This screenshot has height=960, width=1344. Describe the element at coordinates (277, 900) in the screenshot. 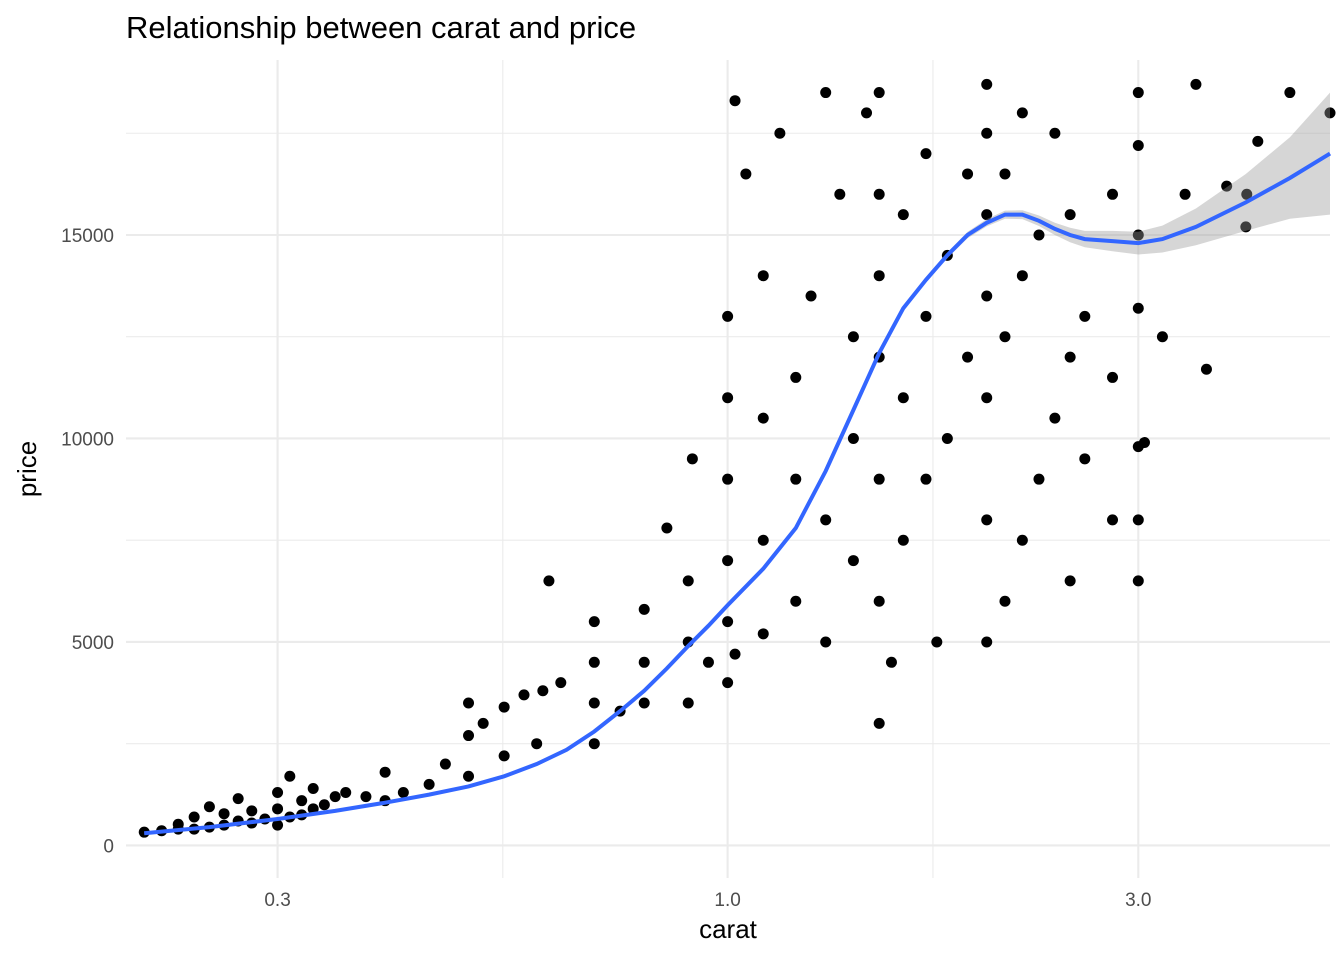

I see `x-tick-label: 0.3` at that location.